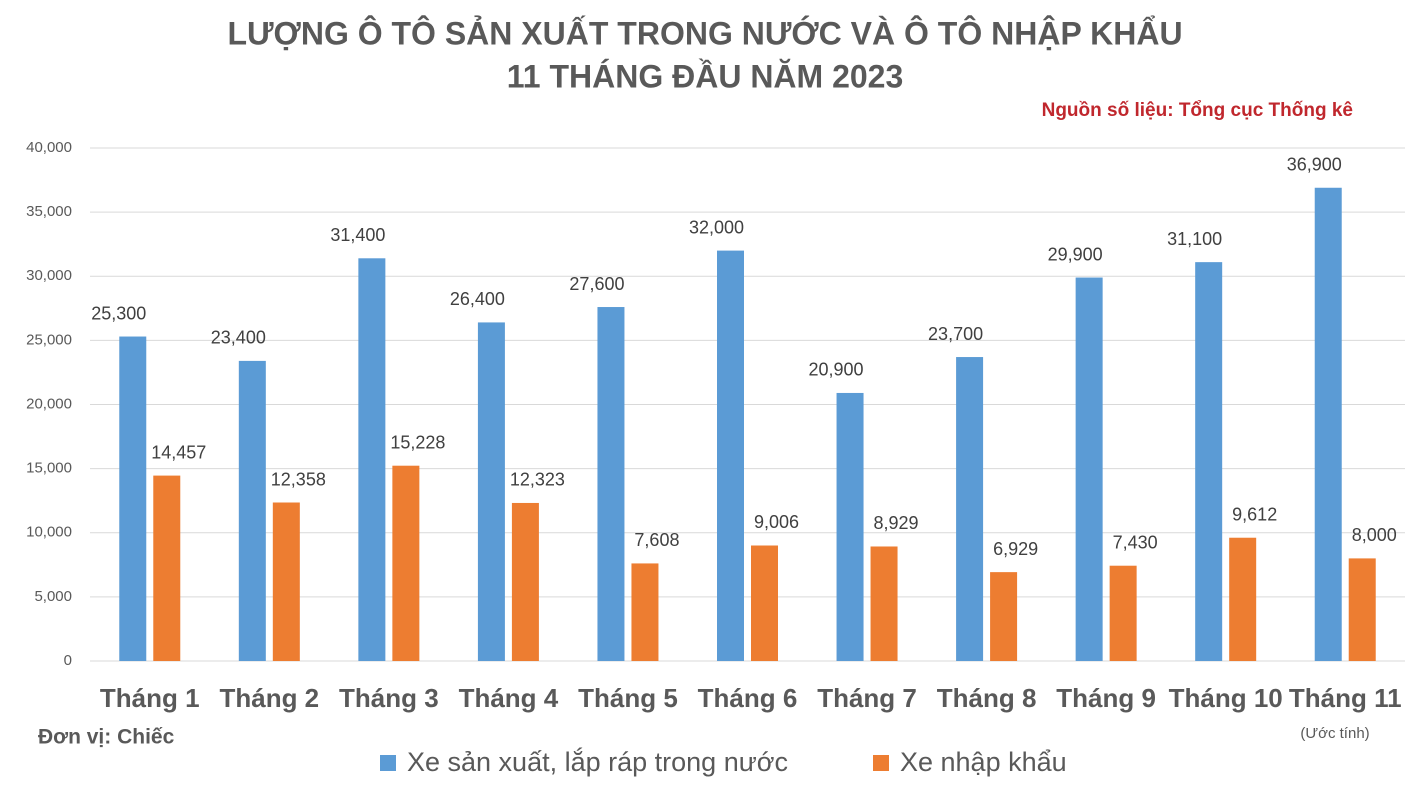  Describe the element at coordinates (537, 480) in the screenshot. I see `data-label: 12,323` at that location.